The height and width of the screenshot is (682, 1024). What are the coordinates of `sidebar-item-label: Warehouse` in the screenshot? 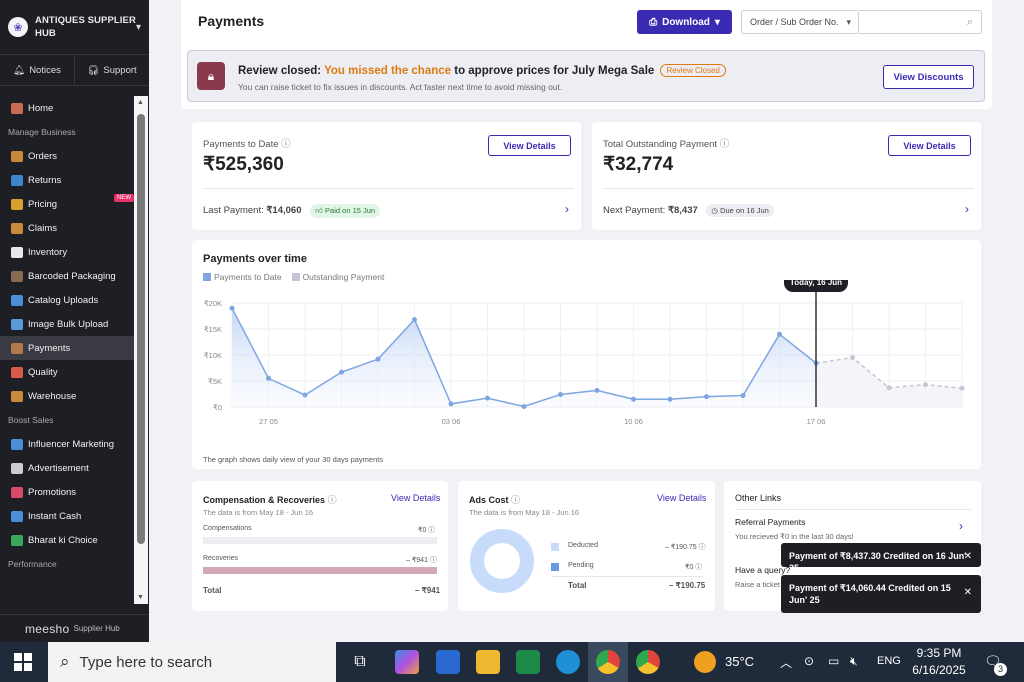 It's located at (52, 396).